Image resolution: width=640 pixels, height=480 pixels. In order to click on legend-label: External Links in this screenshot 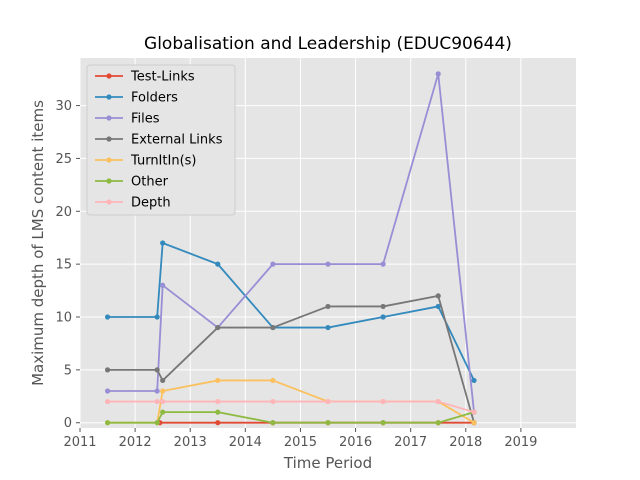, I will do `click(177, 140)`.